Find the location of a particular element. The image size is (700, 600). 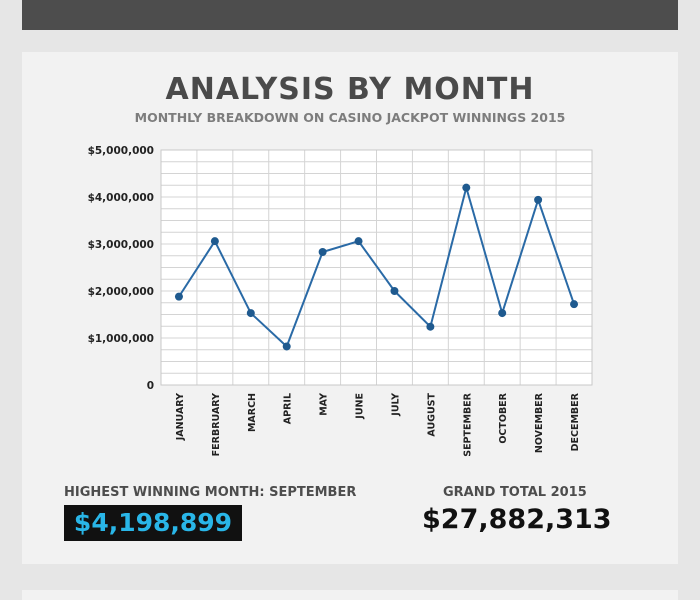

top-banner is located at coordinates (350, 15).